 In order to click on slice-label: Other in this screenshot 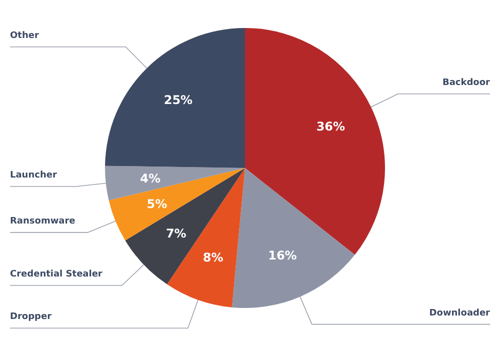, I will do `click(25, 35)`.